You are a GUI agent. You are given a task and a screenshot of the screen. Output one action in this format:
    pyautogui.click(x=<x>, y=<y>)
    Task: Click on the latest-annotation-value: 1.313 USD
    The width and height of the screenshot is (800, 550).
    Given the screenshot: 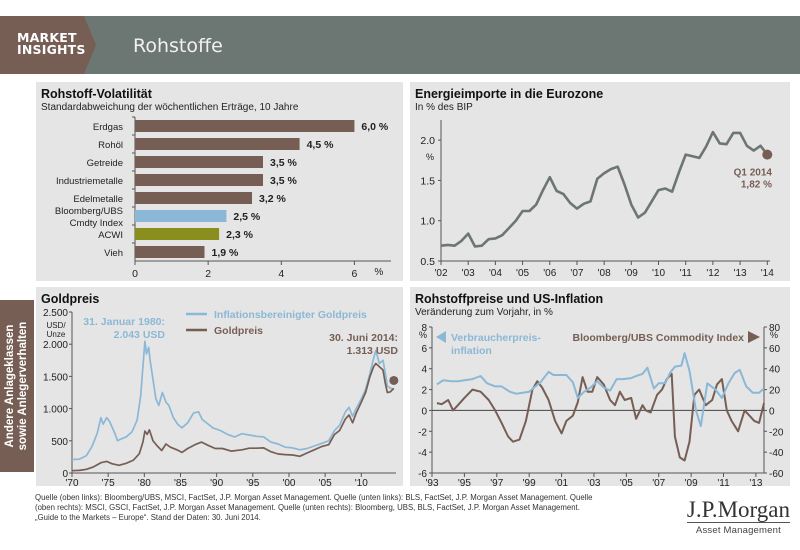 What is the action you would take?
    pyautogui.click(x=373, y=351)
    